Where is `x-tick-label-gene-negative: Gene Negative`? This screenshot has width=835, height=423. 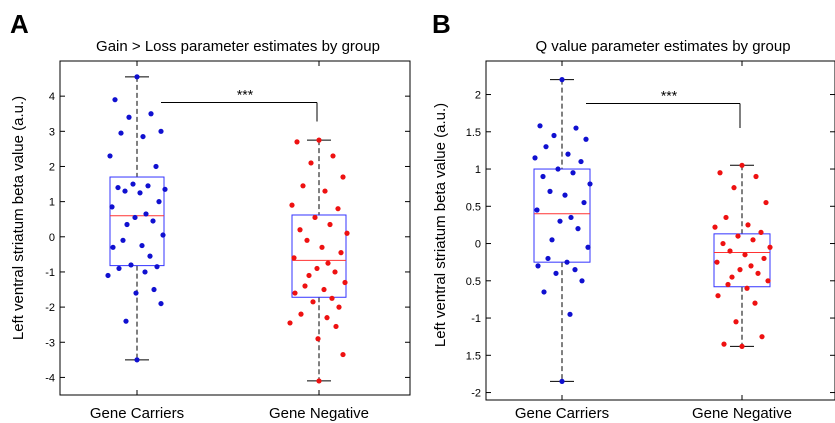
x-tick-label-gene-negative: Gene Negative is located at coordinates (319, 413).